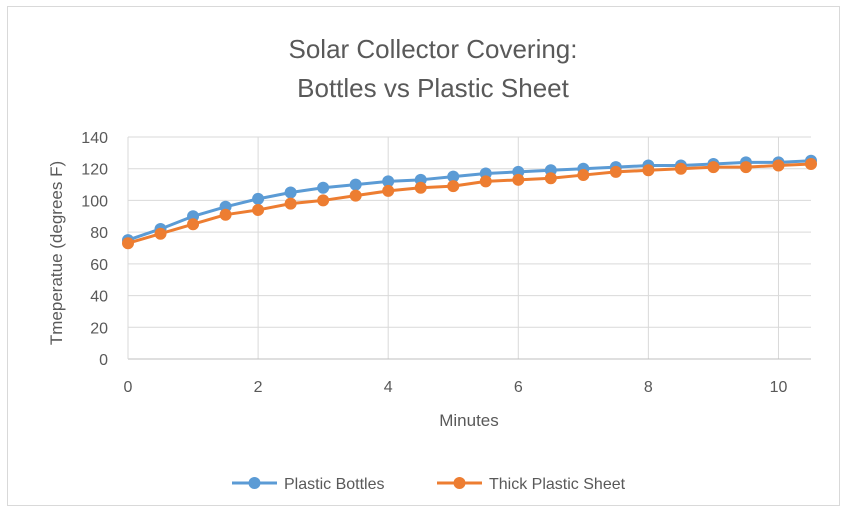  Describe the element at coordinates (56, 253) in the screenshot. I see `y-axis-label: Tmeperatue (degrees F)` at that location.